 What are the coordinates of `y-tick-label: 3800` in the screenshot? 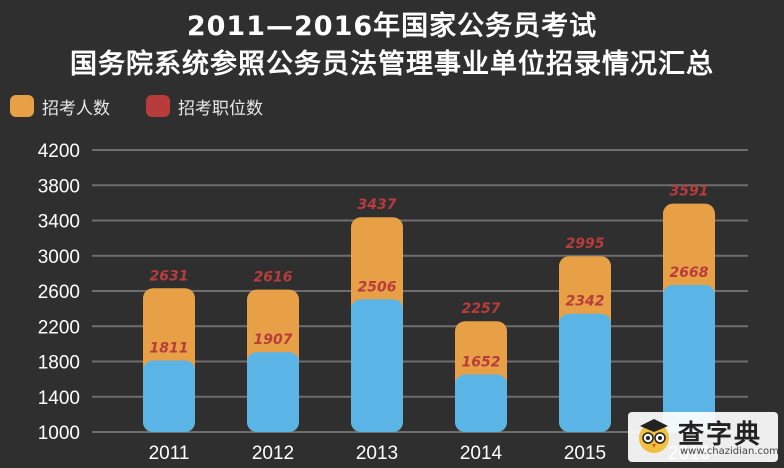 It's located at (59, 186).